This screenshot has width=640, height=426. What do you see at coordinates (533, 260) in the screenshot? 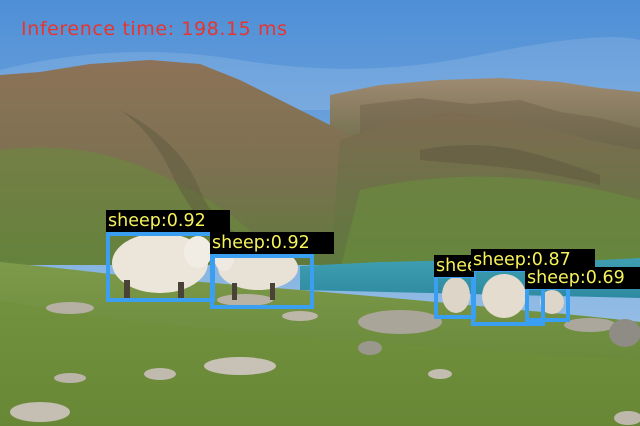
I see `detection-label: sheep:0.87` at bounding box center [533, 260].